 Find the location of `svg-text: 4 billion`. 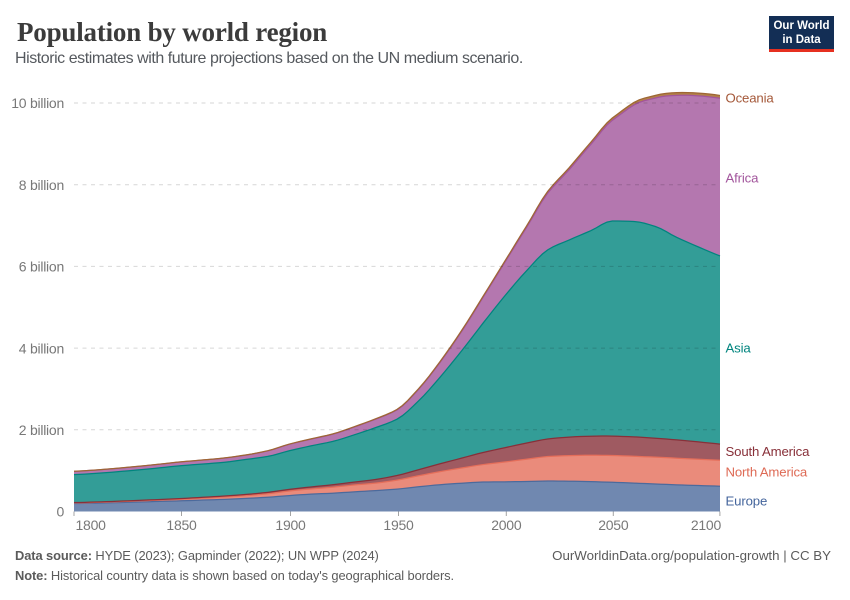

svg-text: 4 billion is located at coordinates (41, 348).